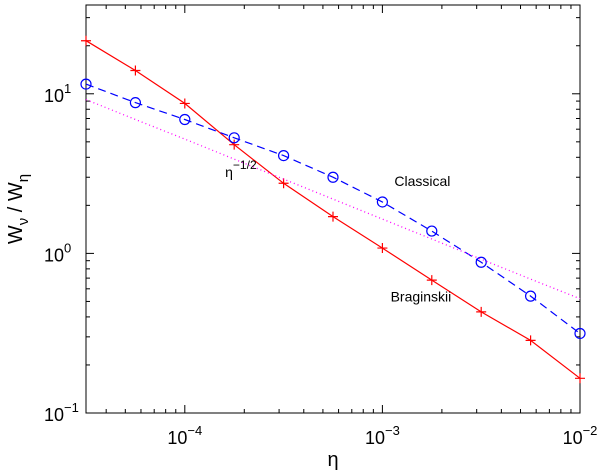 This screenshot has width=600, height=473. What do you see at coordinates (382, 435) in the screenshot?
I see `x-tick-label: 10⁻³` at bounding box center [382, 435].